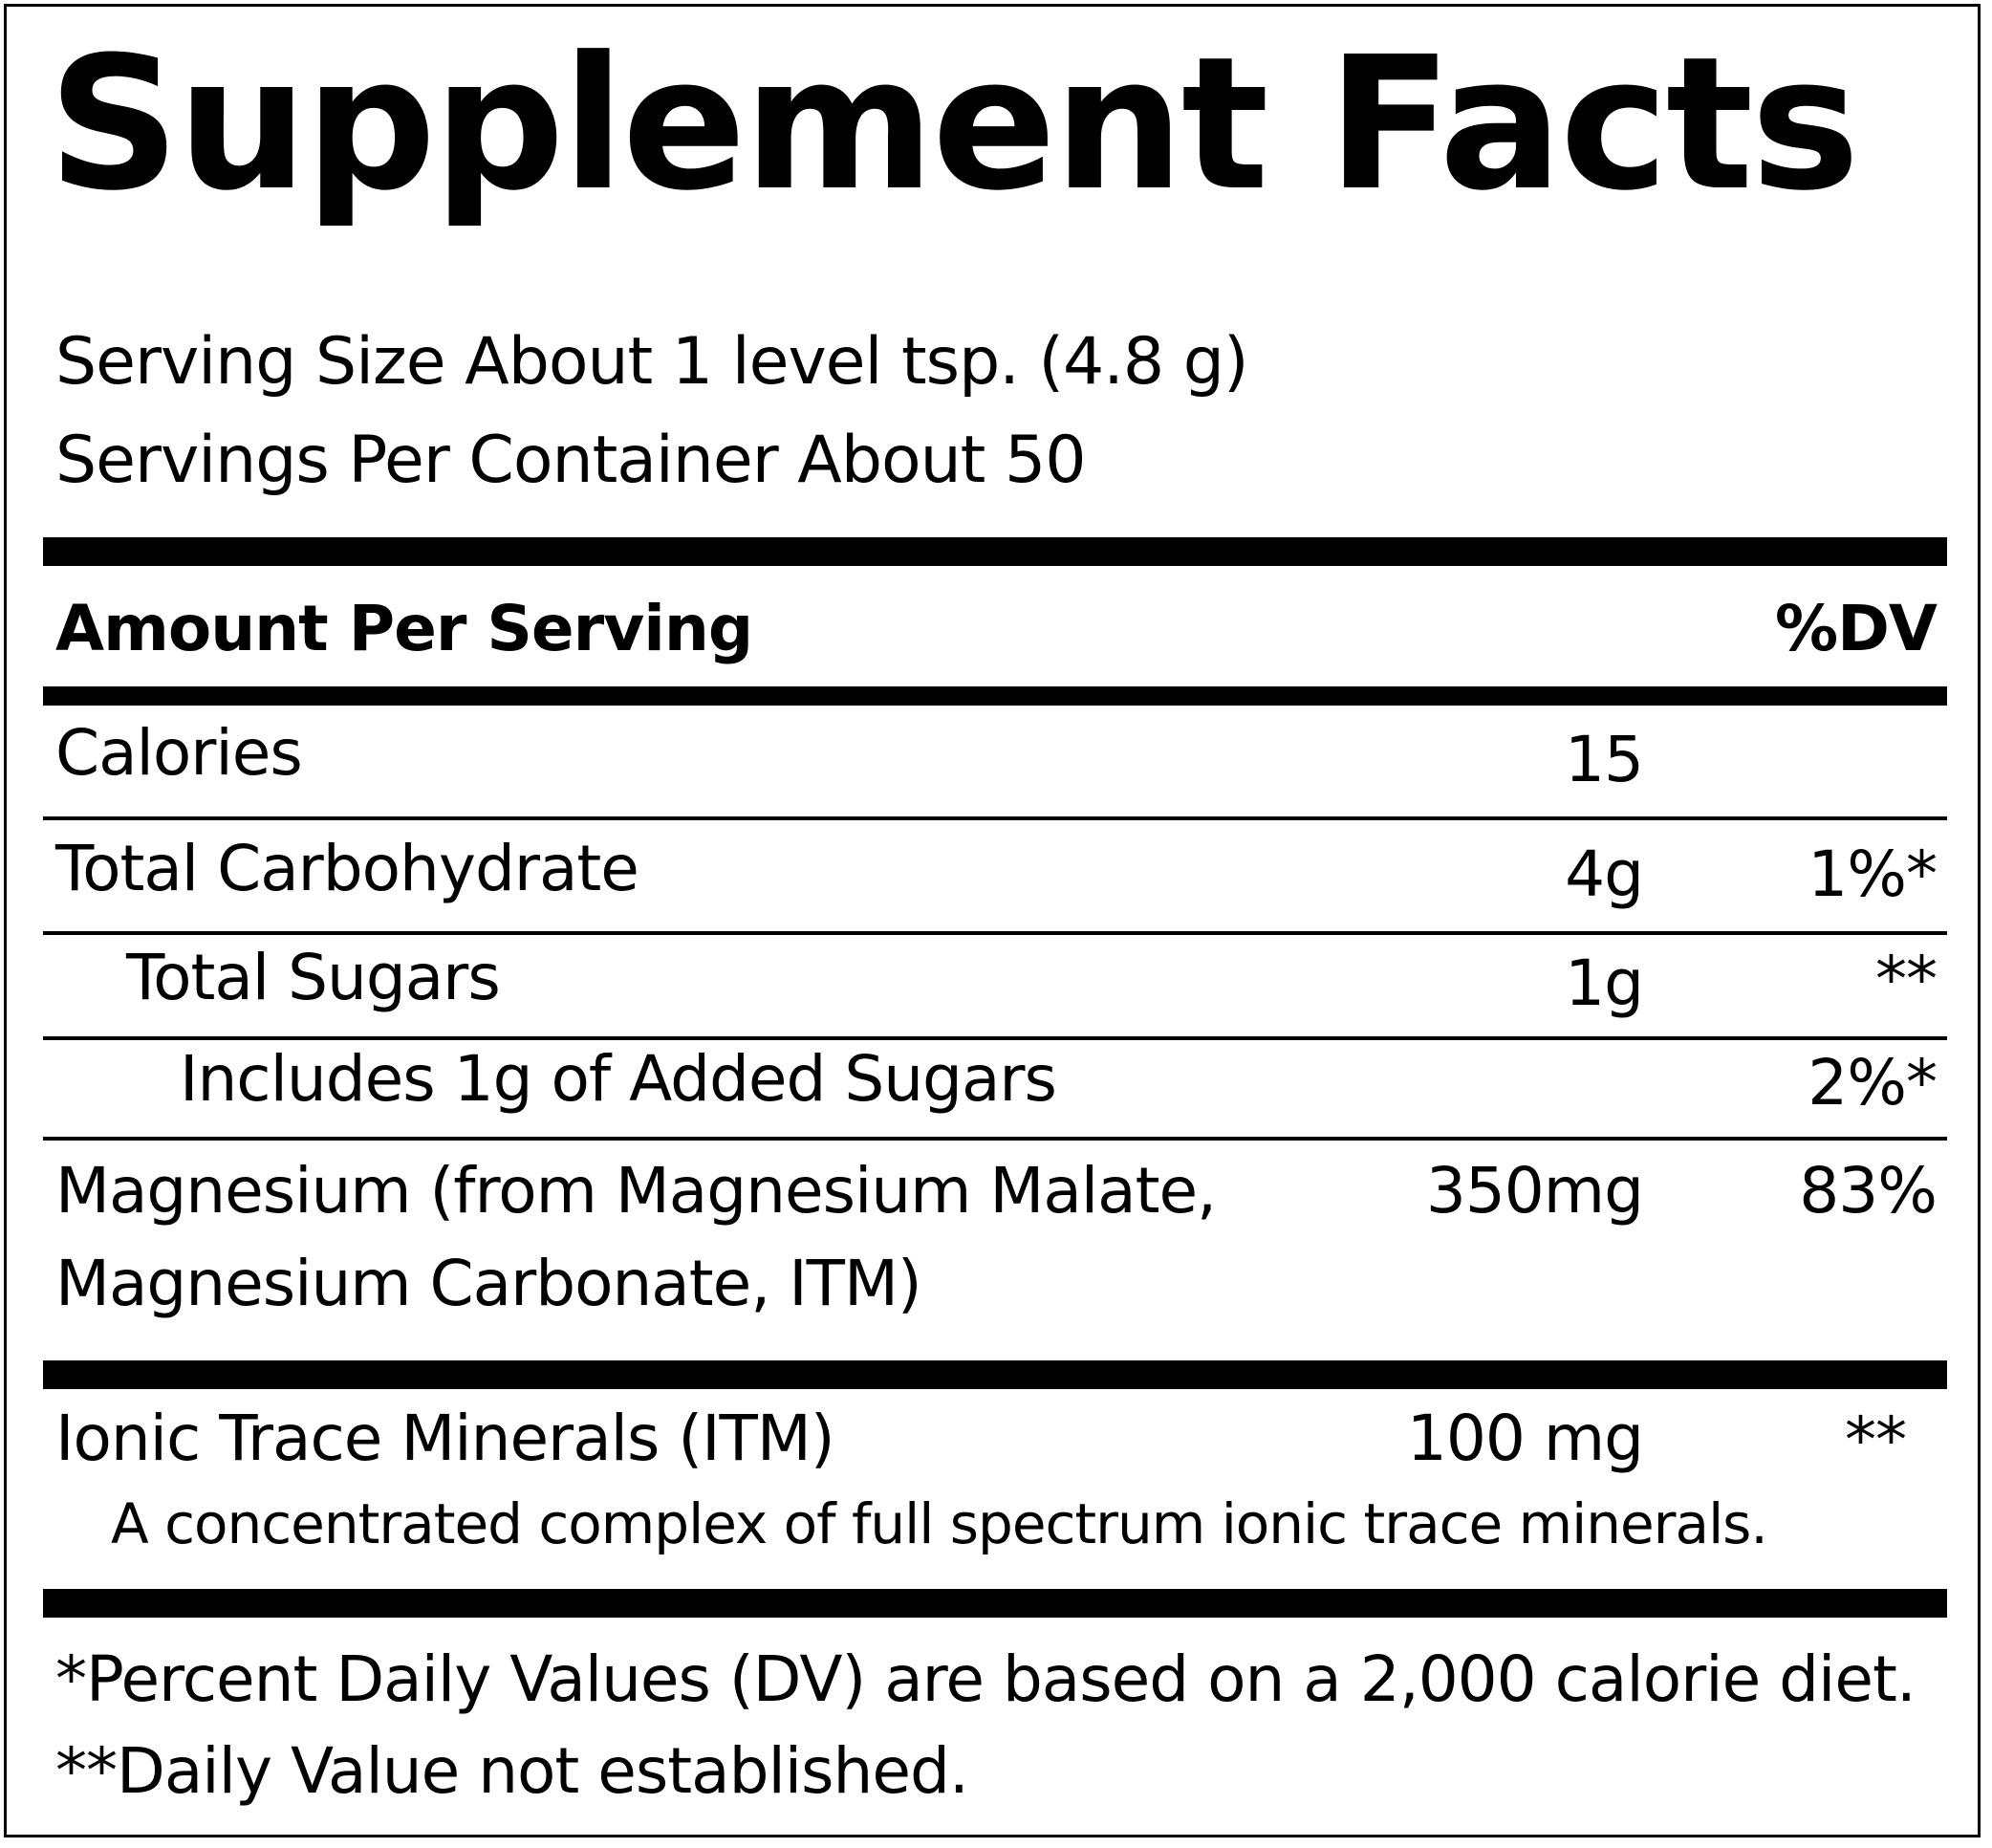 The width and height of the screenshot is (1992, 1848). What do you see at coordinates (404, 628) in the screenshot?
I see `amount-per-serving-header: Amount Per Serving` at bounding box center [404, 628].